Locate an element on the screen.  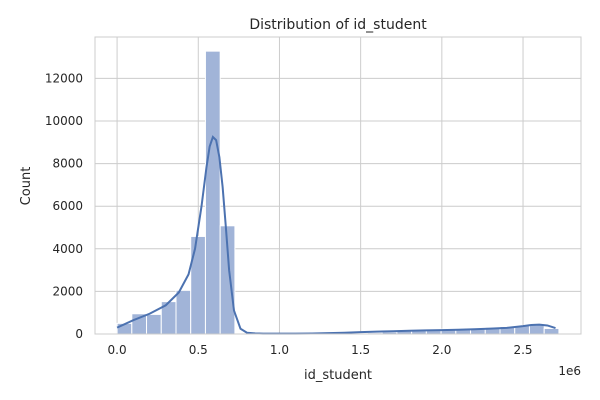
y-tick-label: 6000 is located at coordinates (67, 206).